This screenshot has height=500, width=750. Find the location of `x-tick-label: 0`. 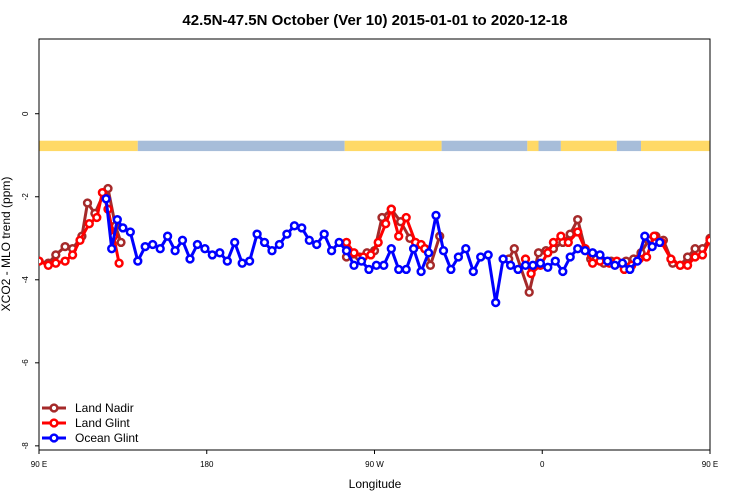

x-tick-label: 0 is located at coordinates (542, 464).